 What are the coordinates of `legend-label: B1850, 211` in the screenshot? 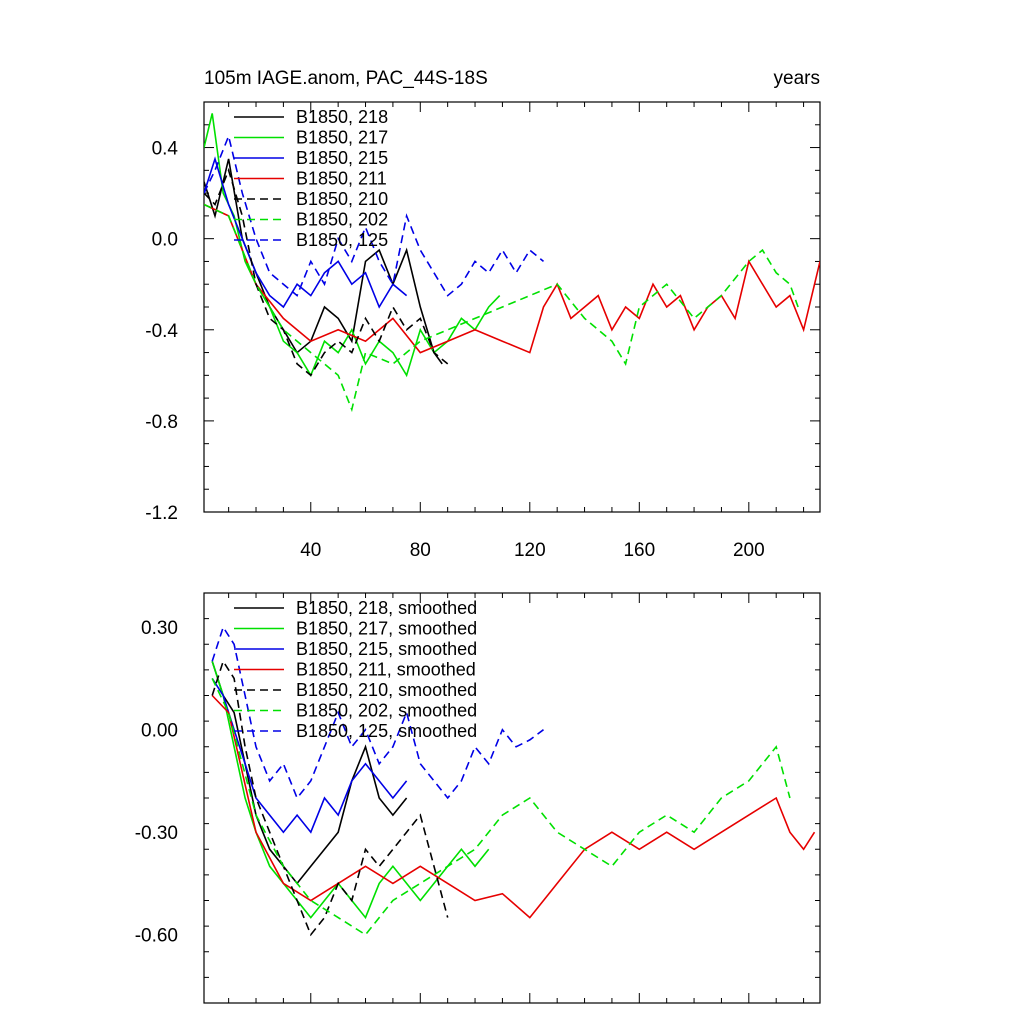 It's located at (341, 179).